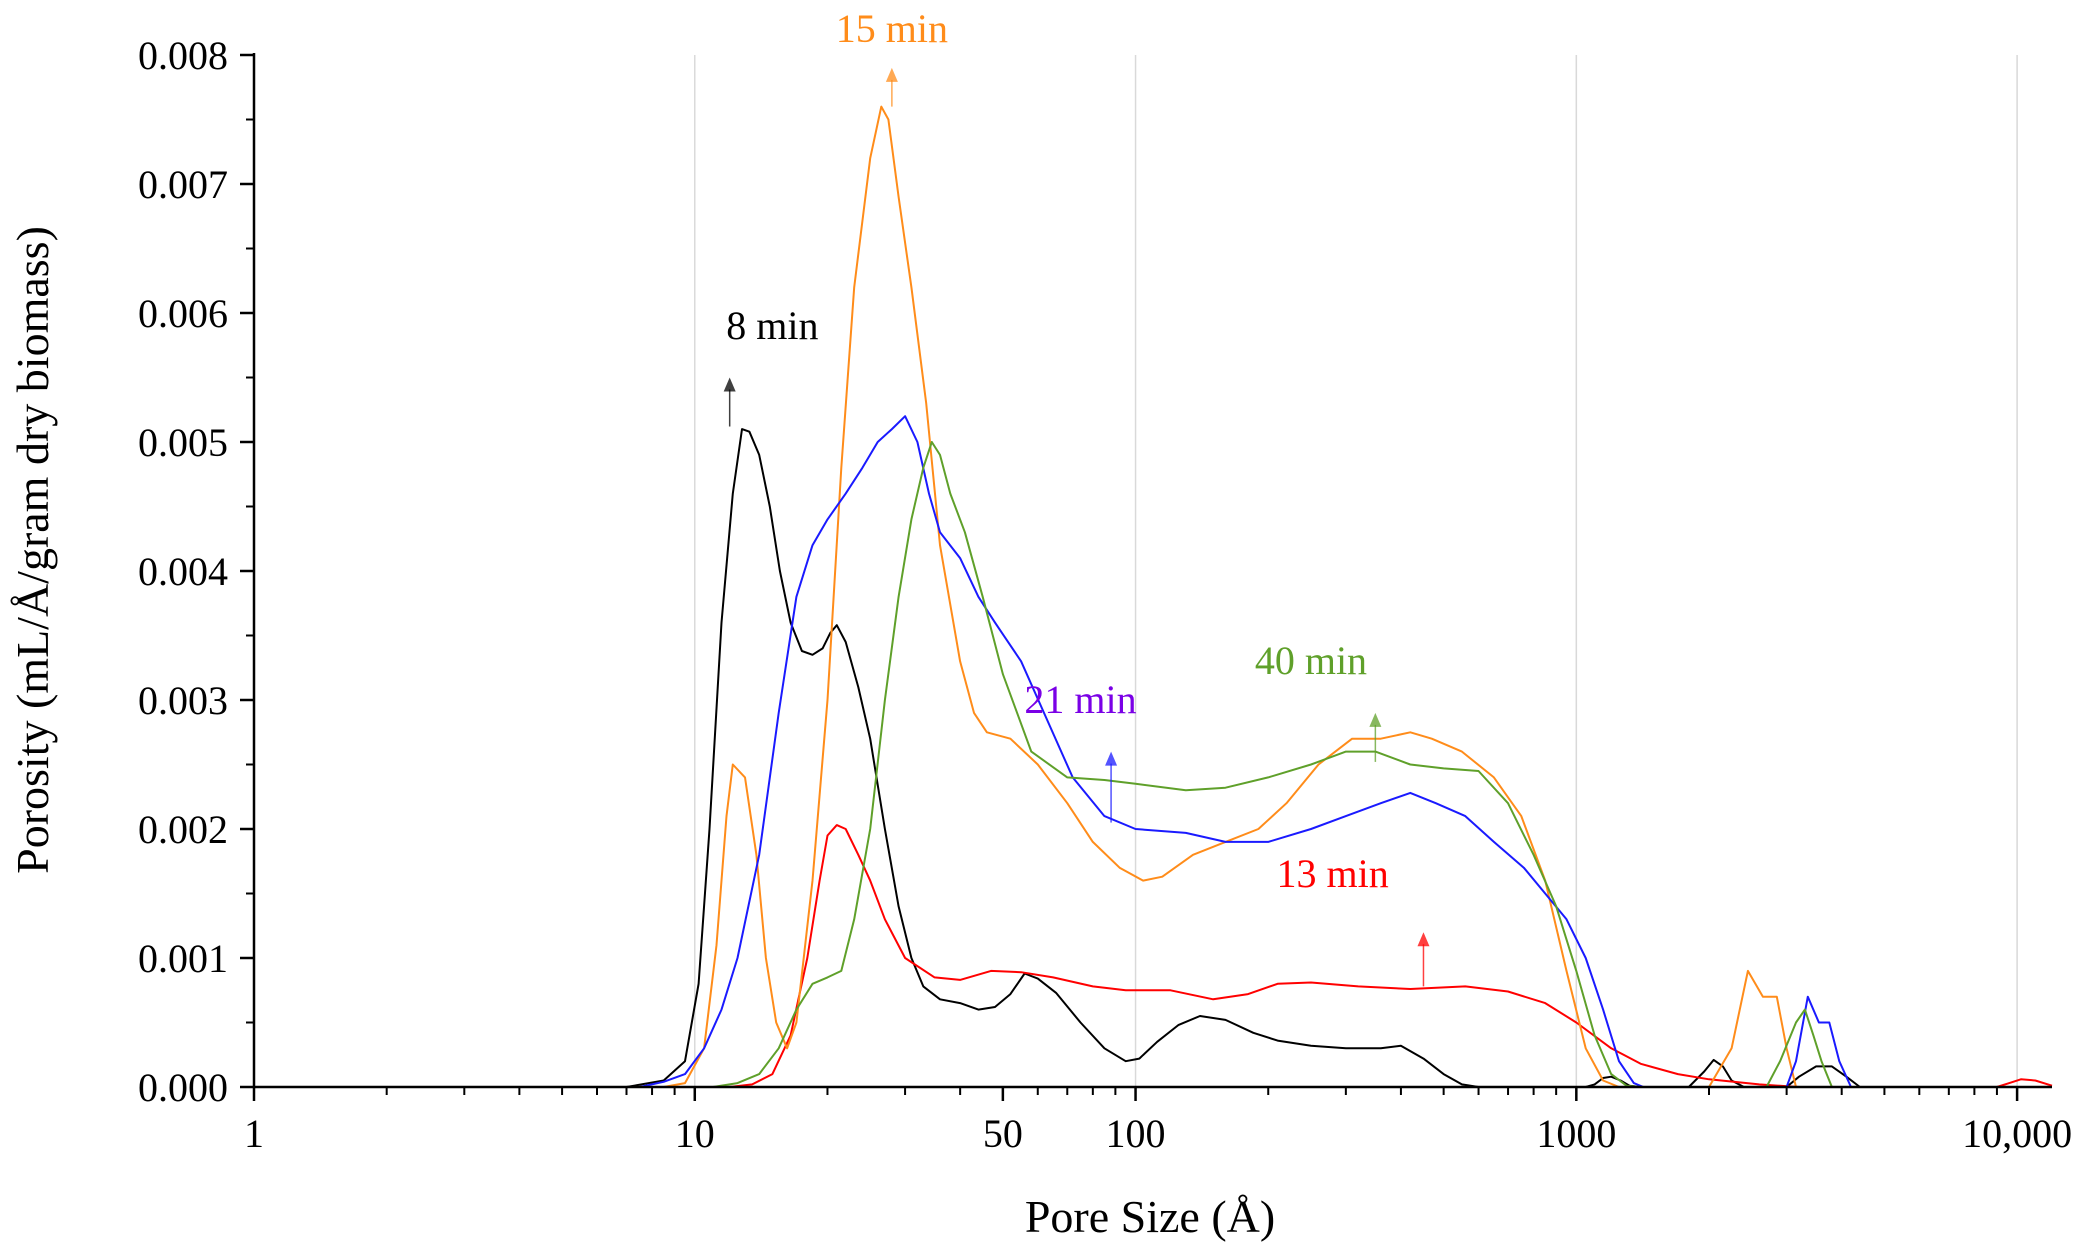 The image size is (2085, 1253). What do you see at coordinates (183, 1087) in the screenshot?
I see `y-tick-label: 0.000` at bounding box center [183, 1087].